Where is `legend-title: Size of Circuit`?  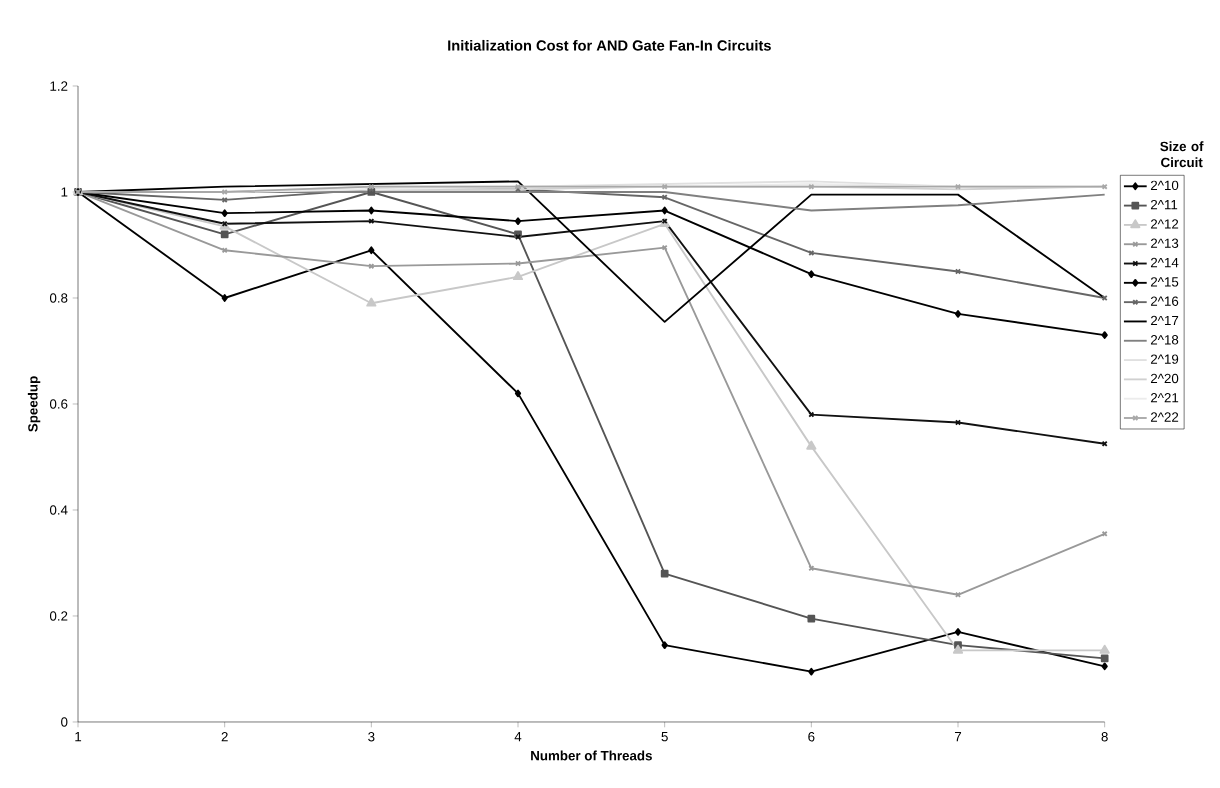 legend-title: Size of Circuit is located at coordinates (1182, 154).